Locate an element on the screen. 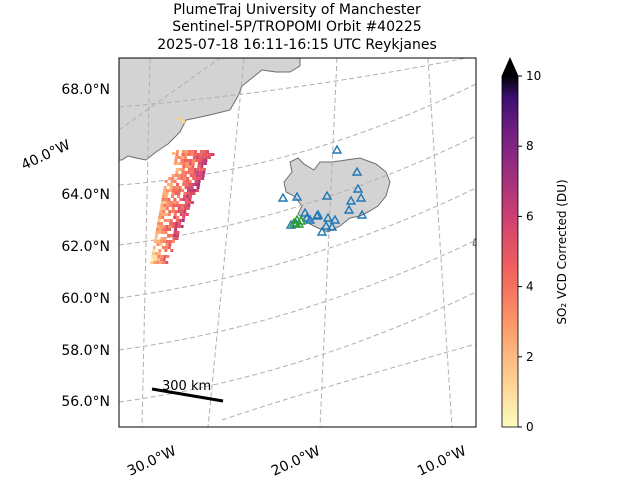  scale-bar is located at coordinates (187, 395).